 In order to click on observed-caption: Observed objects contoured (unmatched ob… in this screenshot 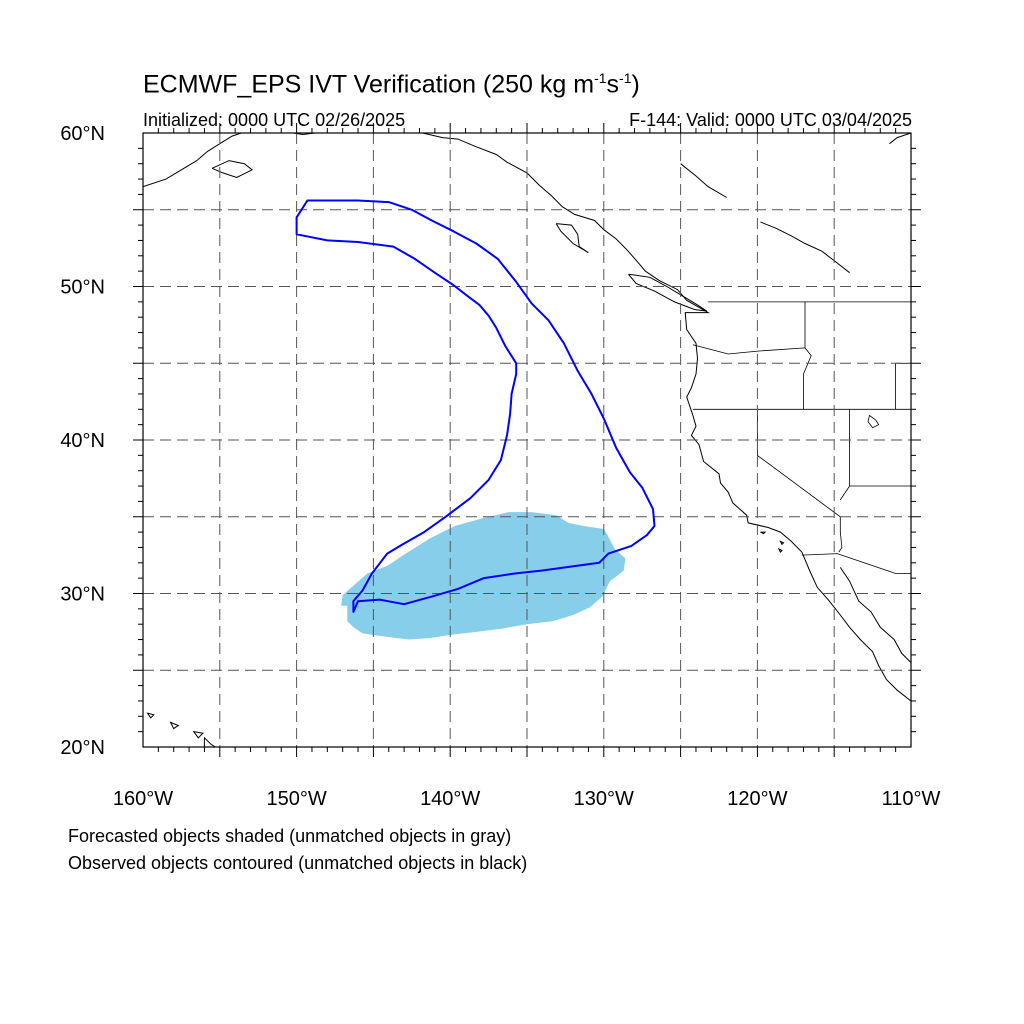, I will do `click(298, 863)`.